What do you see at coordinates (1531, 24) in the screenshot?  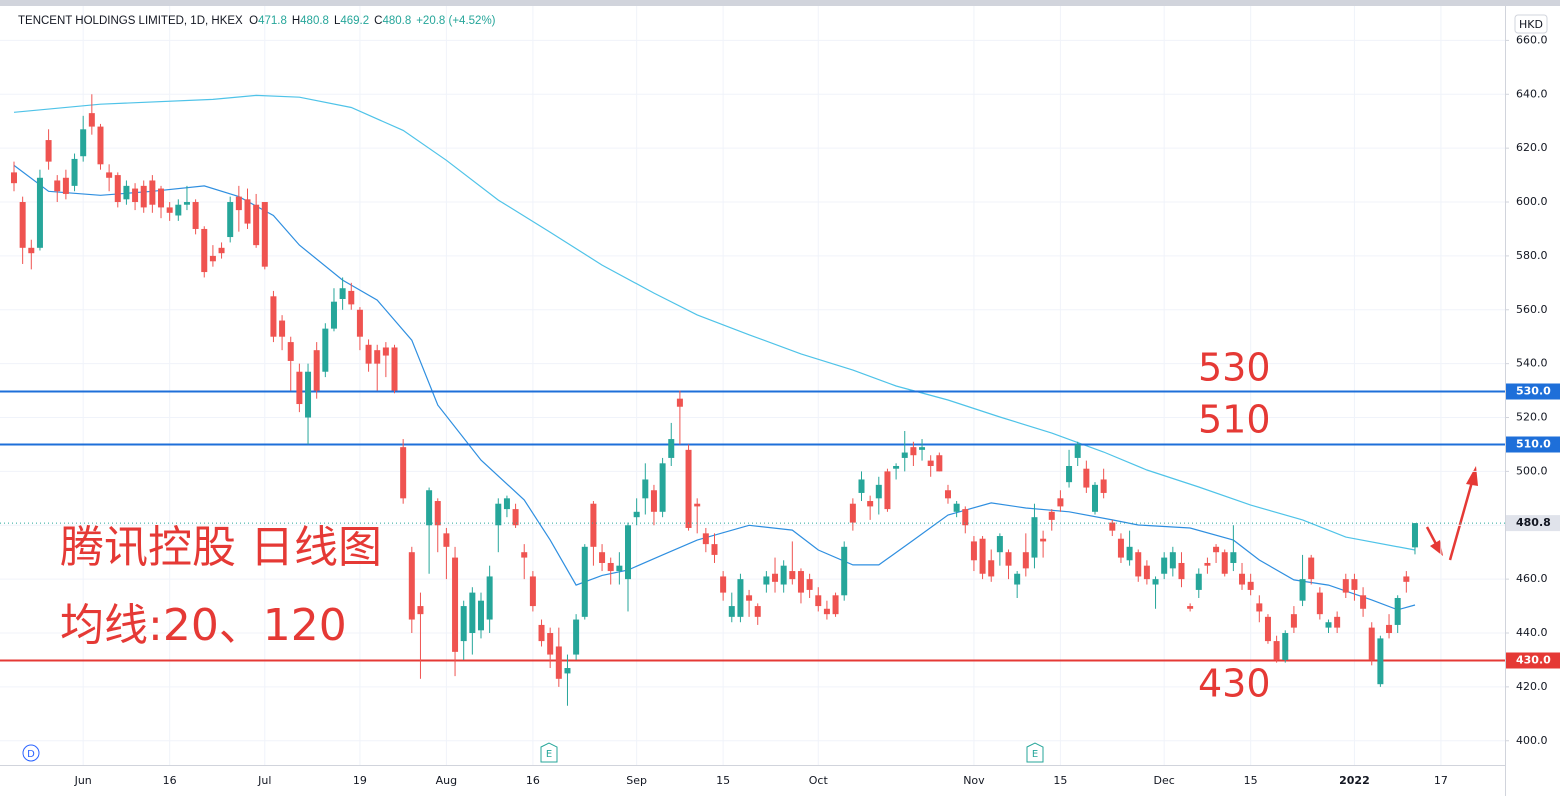 I see `currency-box` at bounding box center [1531, 24].